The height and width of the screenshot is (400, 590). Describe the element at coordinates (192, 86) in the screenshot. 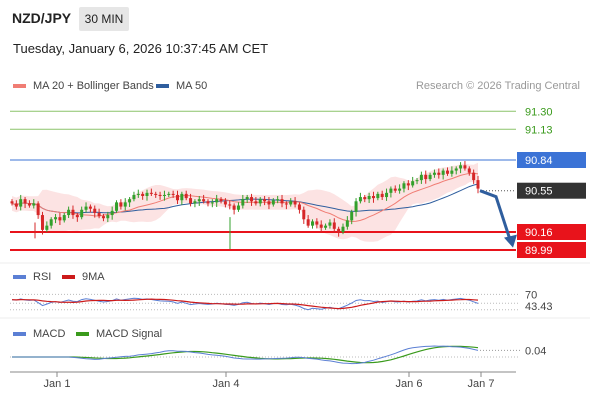

I see `legend-ma50-label: MA 50` at that location.